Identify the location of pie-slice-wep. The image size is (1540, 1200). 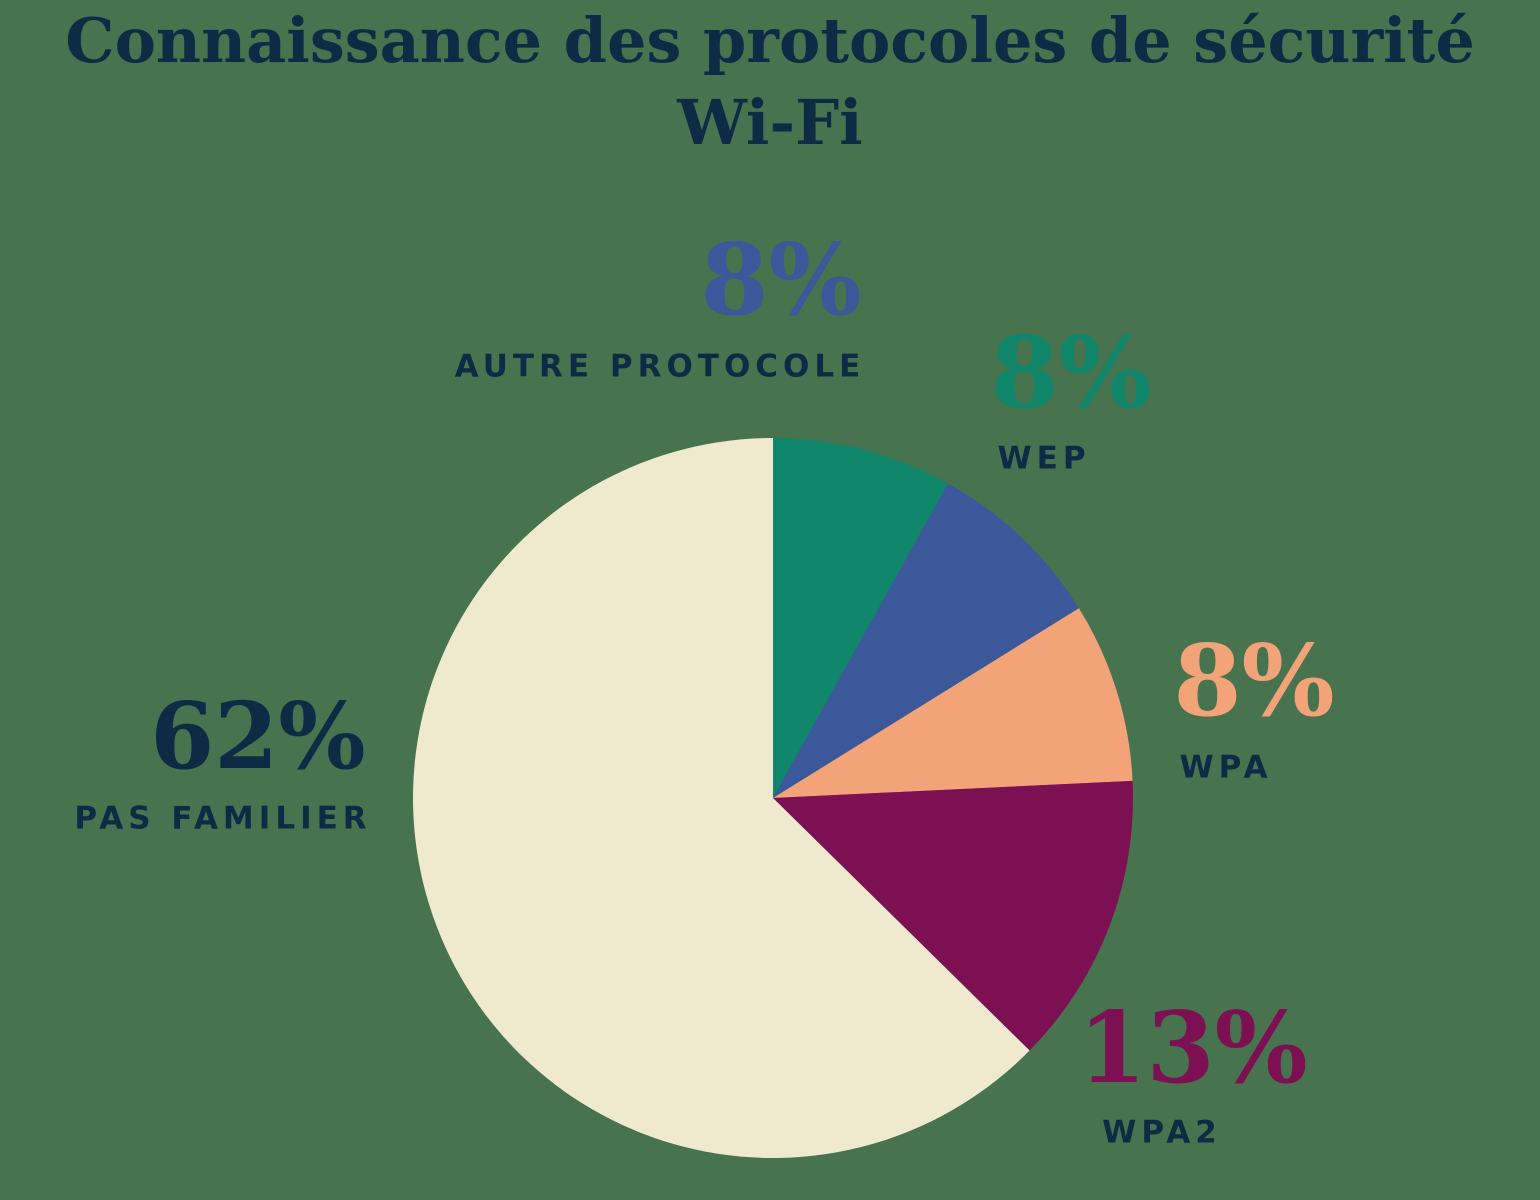
(861, 618).